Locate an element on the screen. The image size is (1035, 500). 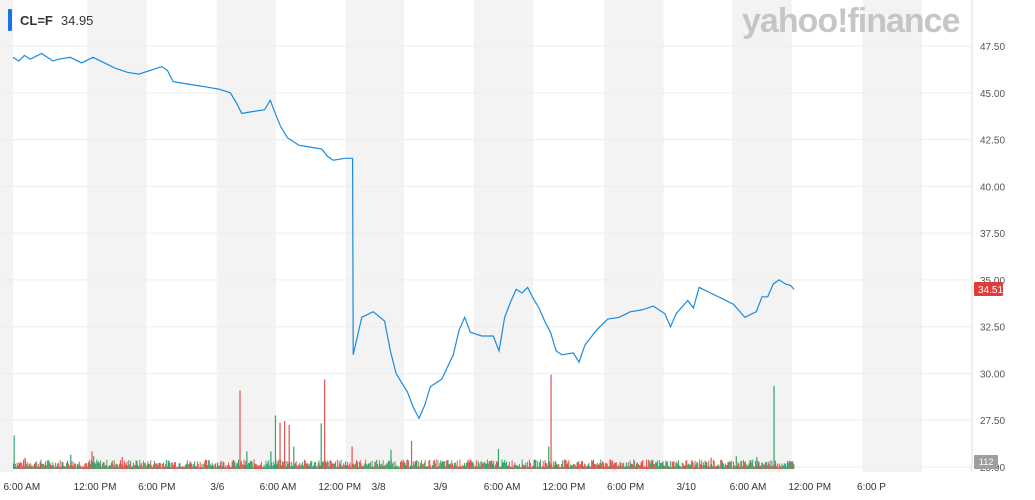
y-tick-label: 30.00 is located at coordinates (992, 374).